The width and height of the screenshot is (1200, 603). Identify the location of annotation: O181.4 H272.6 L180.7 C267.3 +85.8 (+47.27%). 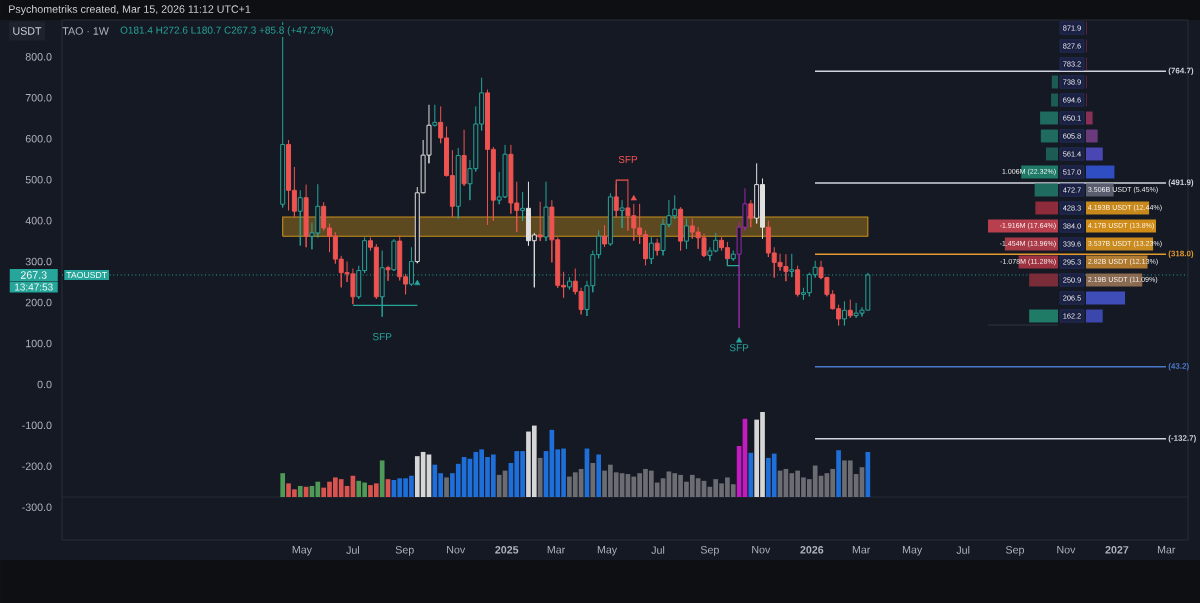
(226, 31).